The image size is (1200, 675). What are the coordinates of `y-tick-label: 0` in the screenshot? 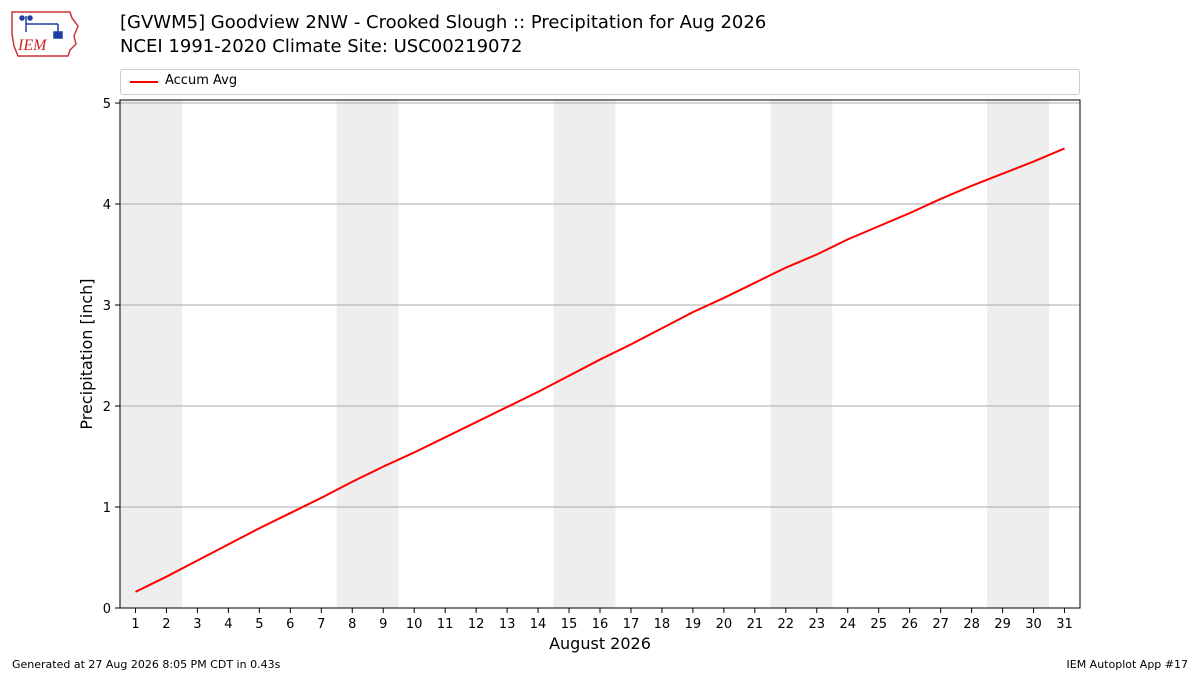 It's located at (107, 609).